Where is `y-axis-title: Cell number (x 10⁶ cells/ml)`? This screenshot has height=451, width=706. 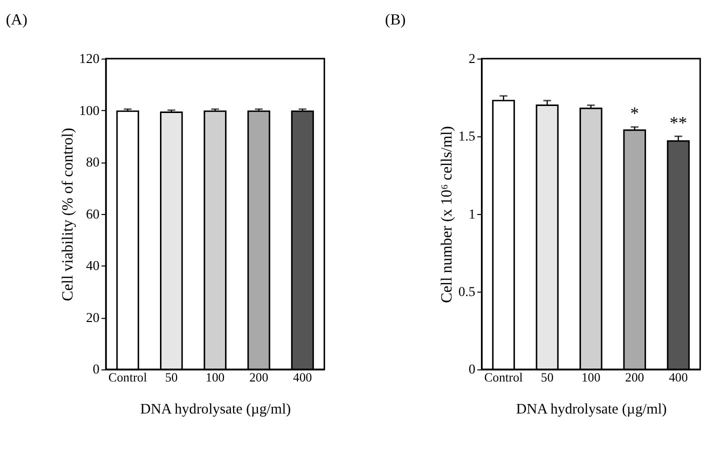
y-axis-title: Cell number (x 10⁶ cells/ml) is located at coordinates (447, 214).